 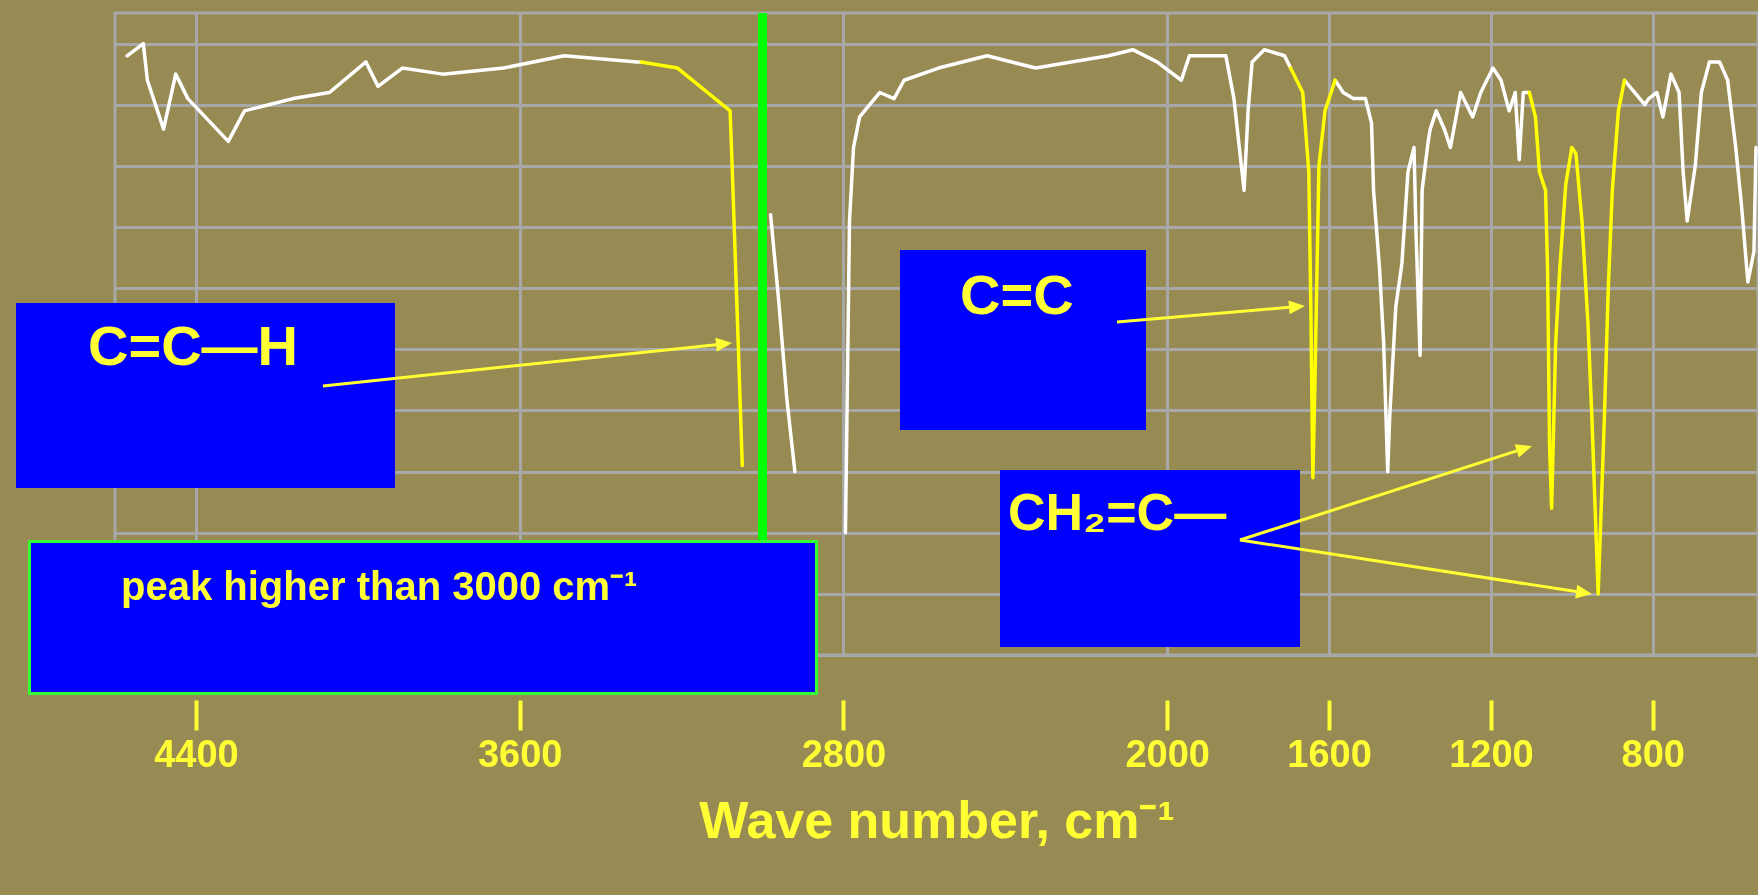 I want to click on x-tick-label: 1600, so click(x=1329, y=753).